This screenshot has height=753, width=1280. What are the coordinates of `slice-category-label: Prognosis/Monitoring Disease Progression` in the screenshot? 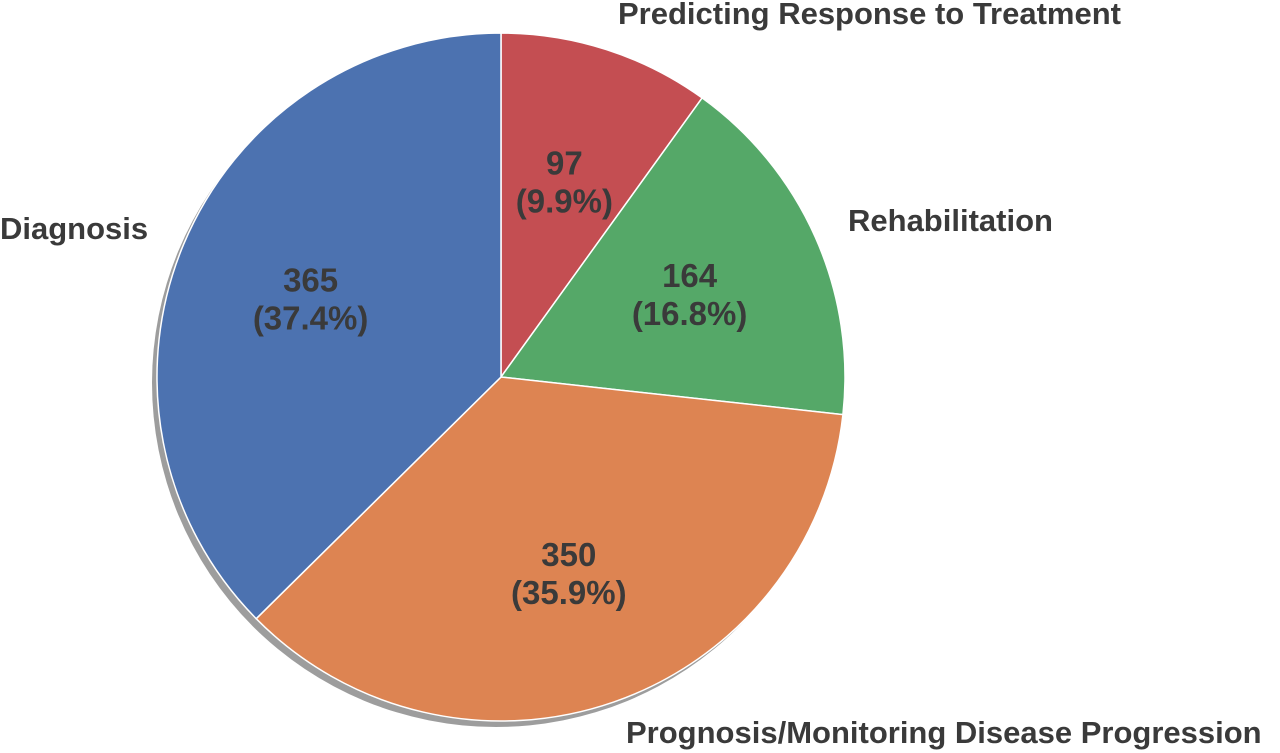 It's located at (944, 732).